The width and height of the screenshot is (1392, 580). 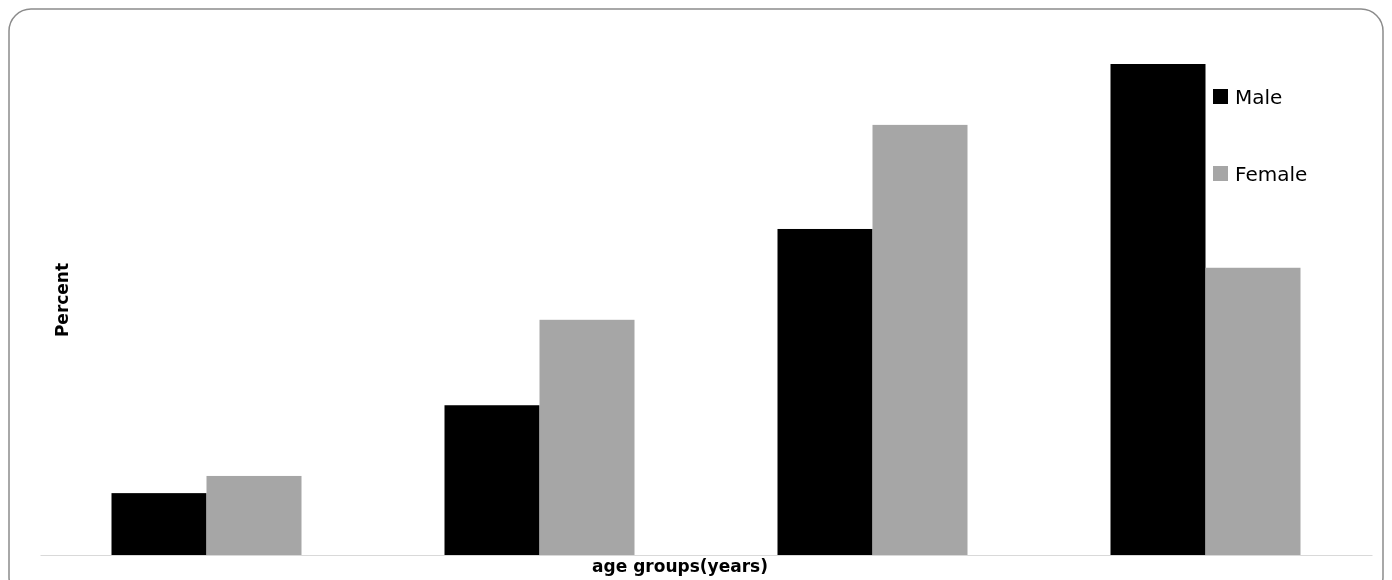 What do you see at coordinates (62, 300) in the screenshot?
I see `y-axis-title: Percent` at bounding box center [62, 300].